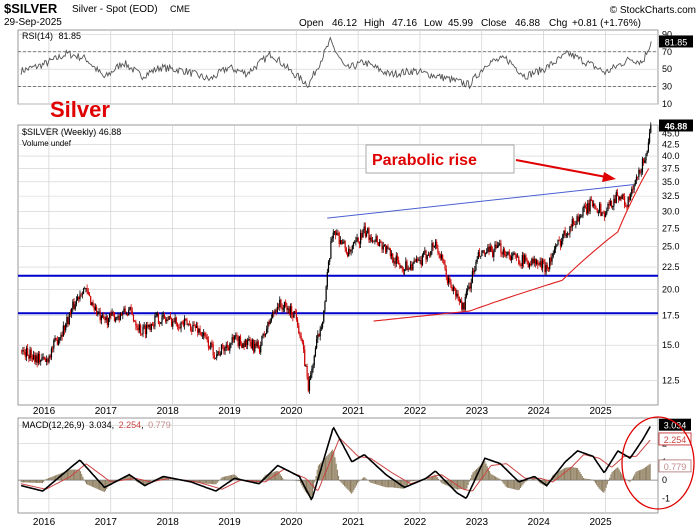 This screenshot has width=700, height=530. What do you see at coordinates (180, 9) in the screenshot?
I see `header-exchange: CME` at bounding box center [180, 9].